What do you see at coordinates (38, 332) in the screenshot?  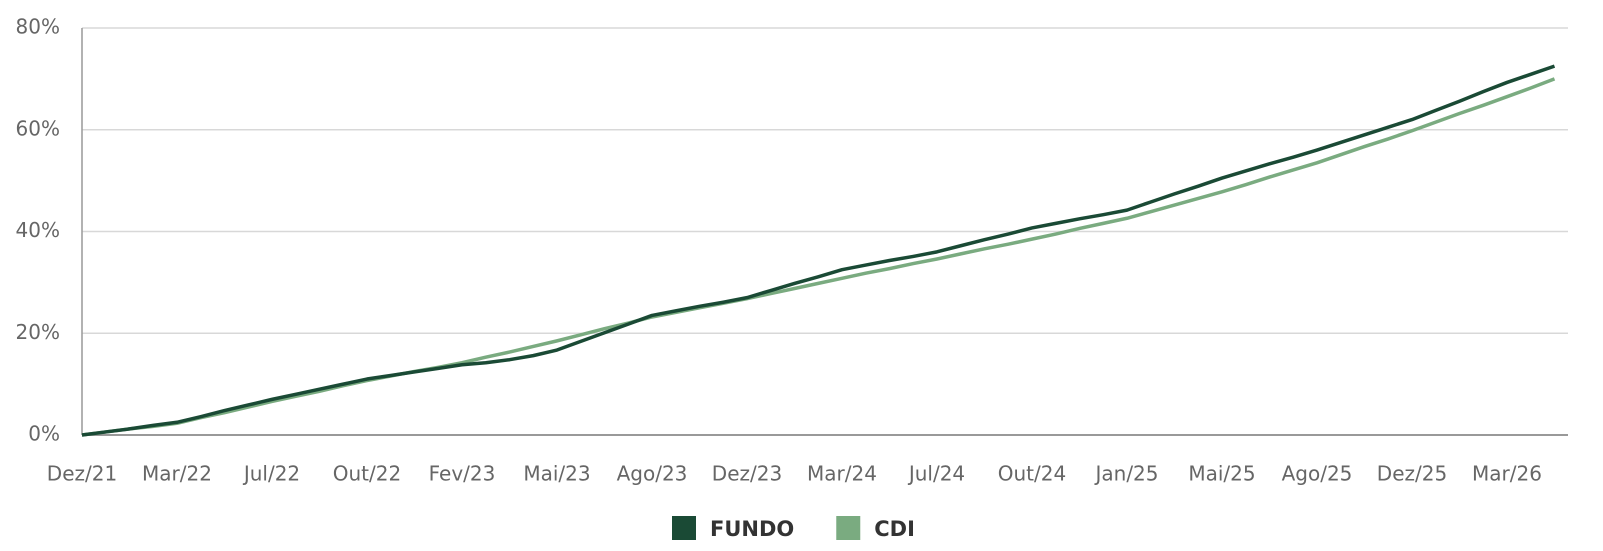 I see `y-tick-label: 20%` at bounding box center [38, 332].